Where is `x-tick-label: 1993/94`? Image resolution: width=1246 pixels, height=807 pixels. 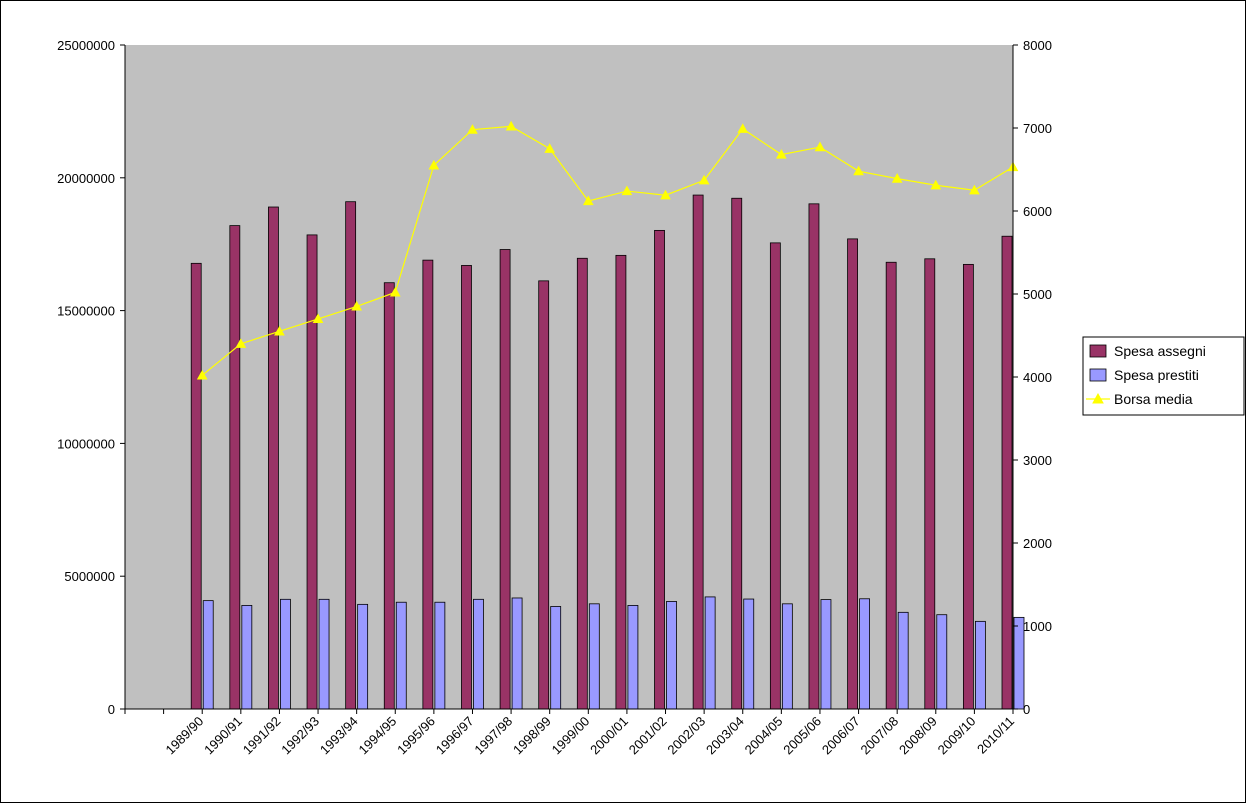
x-tick-label: 1993/94 is located at coordinates (339, 736).